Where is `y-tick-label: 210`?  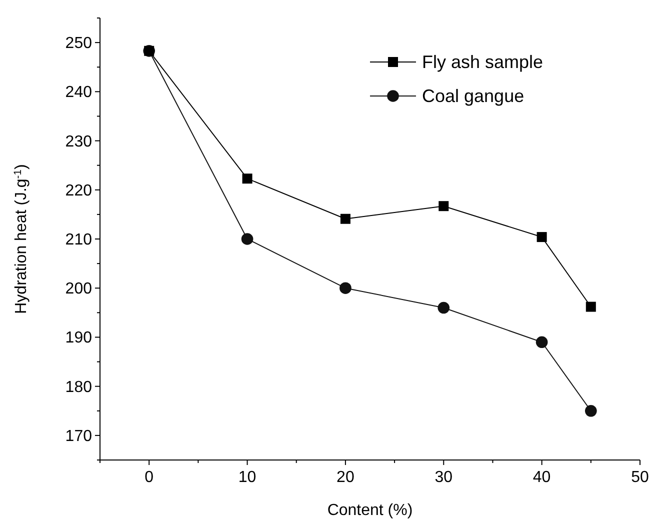 y-tick-label: 210 is located at coordinates (78, 240).